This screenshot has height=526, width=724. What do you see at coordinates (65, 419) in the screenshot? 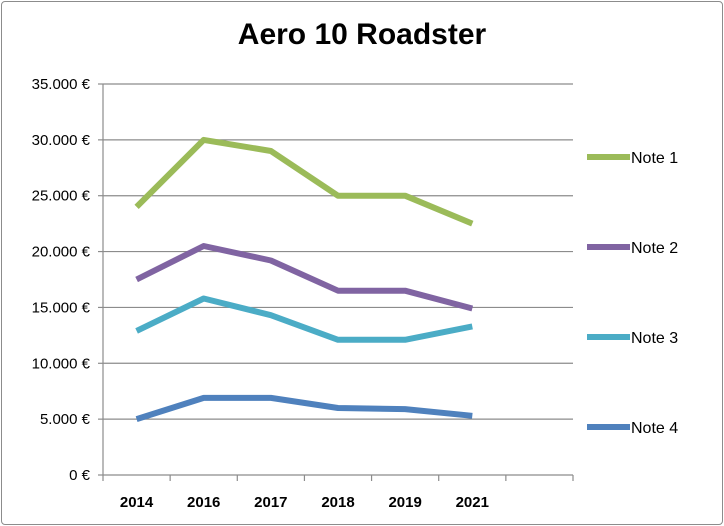
I see `y-tick-label: 5.000 €` at bounding box center [65, 419].